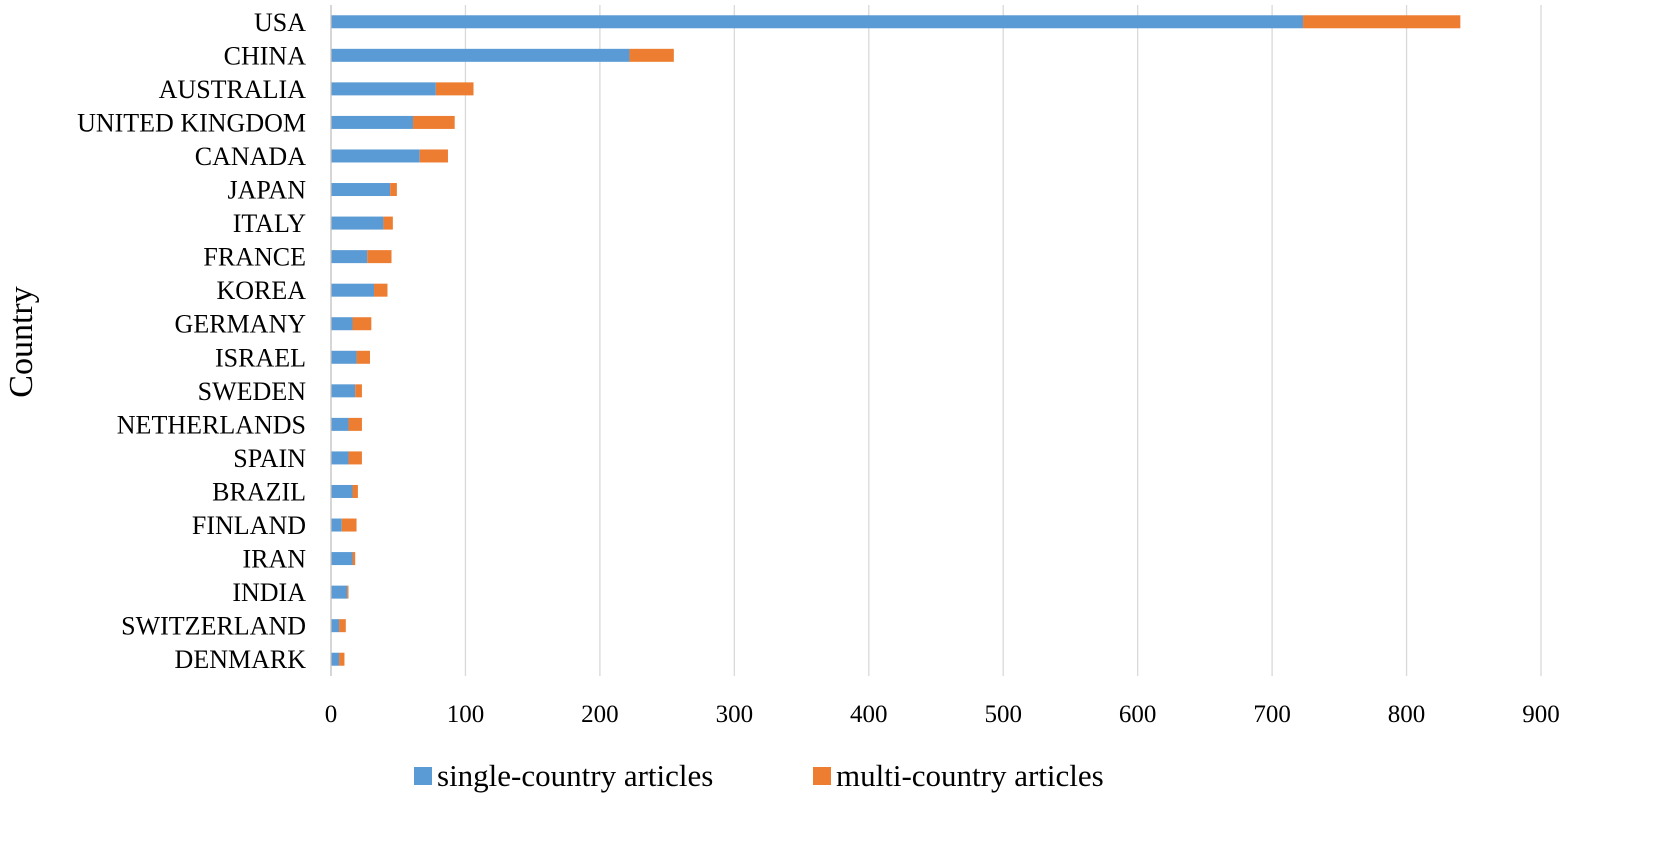  Describe the element at coordinates (269, 458) in the screenshot. I see `category-label-spain: SPAIN` at that location.